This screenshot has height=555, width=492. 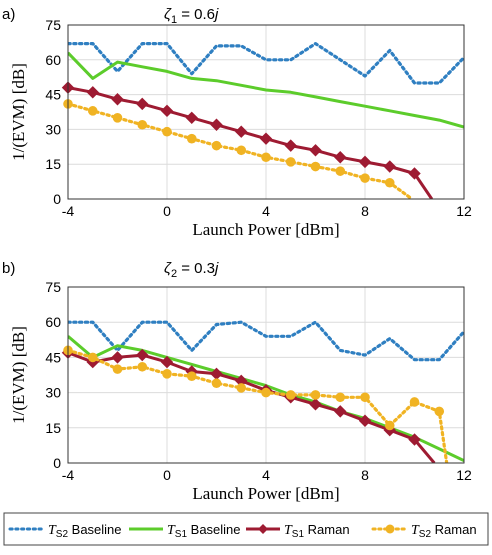 What do you see at coordinates (263, 529) in the screenshot?
I see `legend-marker-diamond` at bounding box center [263, 529].